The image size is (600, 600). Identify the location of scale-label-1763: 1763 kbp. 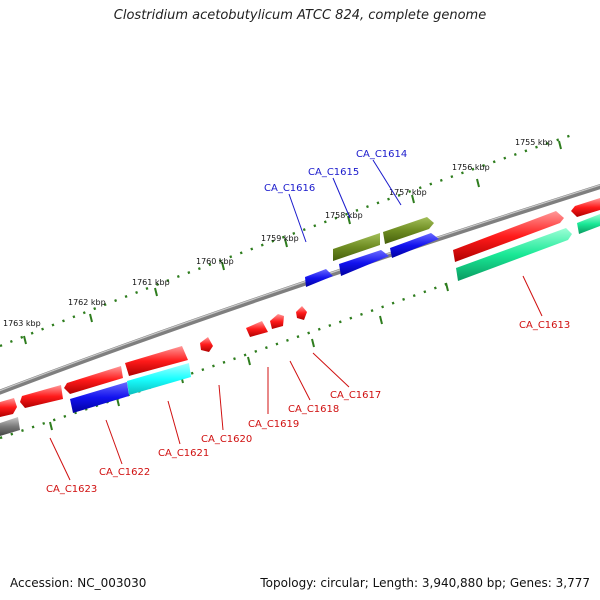
(22, 323).